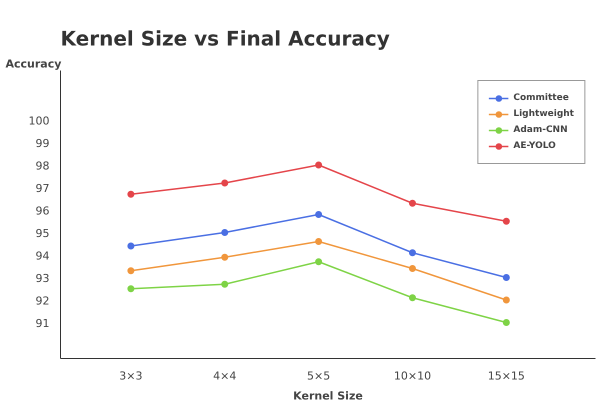 This screenshot has height=405, width=600. Describe the element at coordinates (541, 98) in the screenshot. I see `legend-label: Committee` at that location.